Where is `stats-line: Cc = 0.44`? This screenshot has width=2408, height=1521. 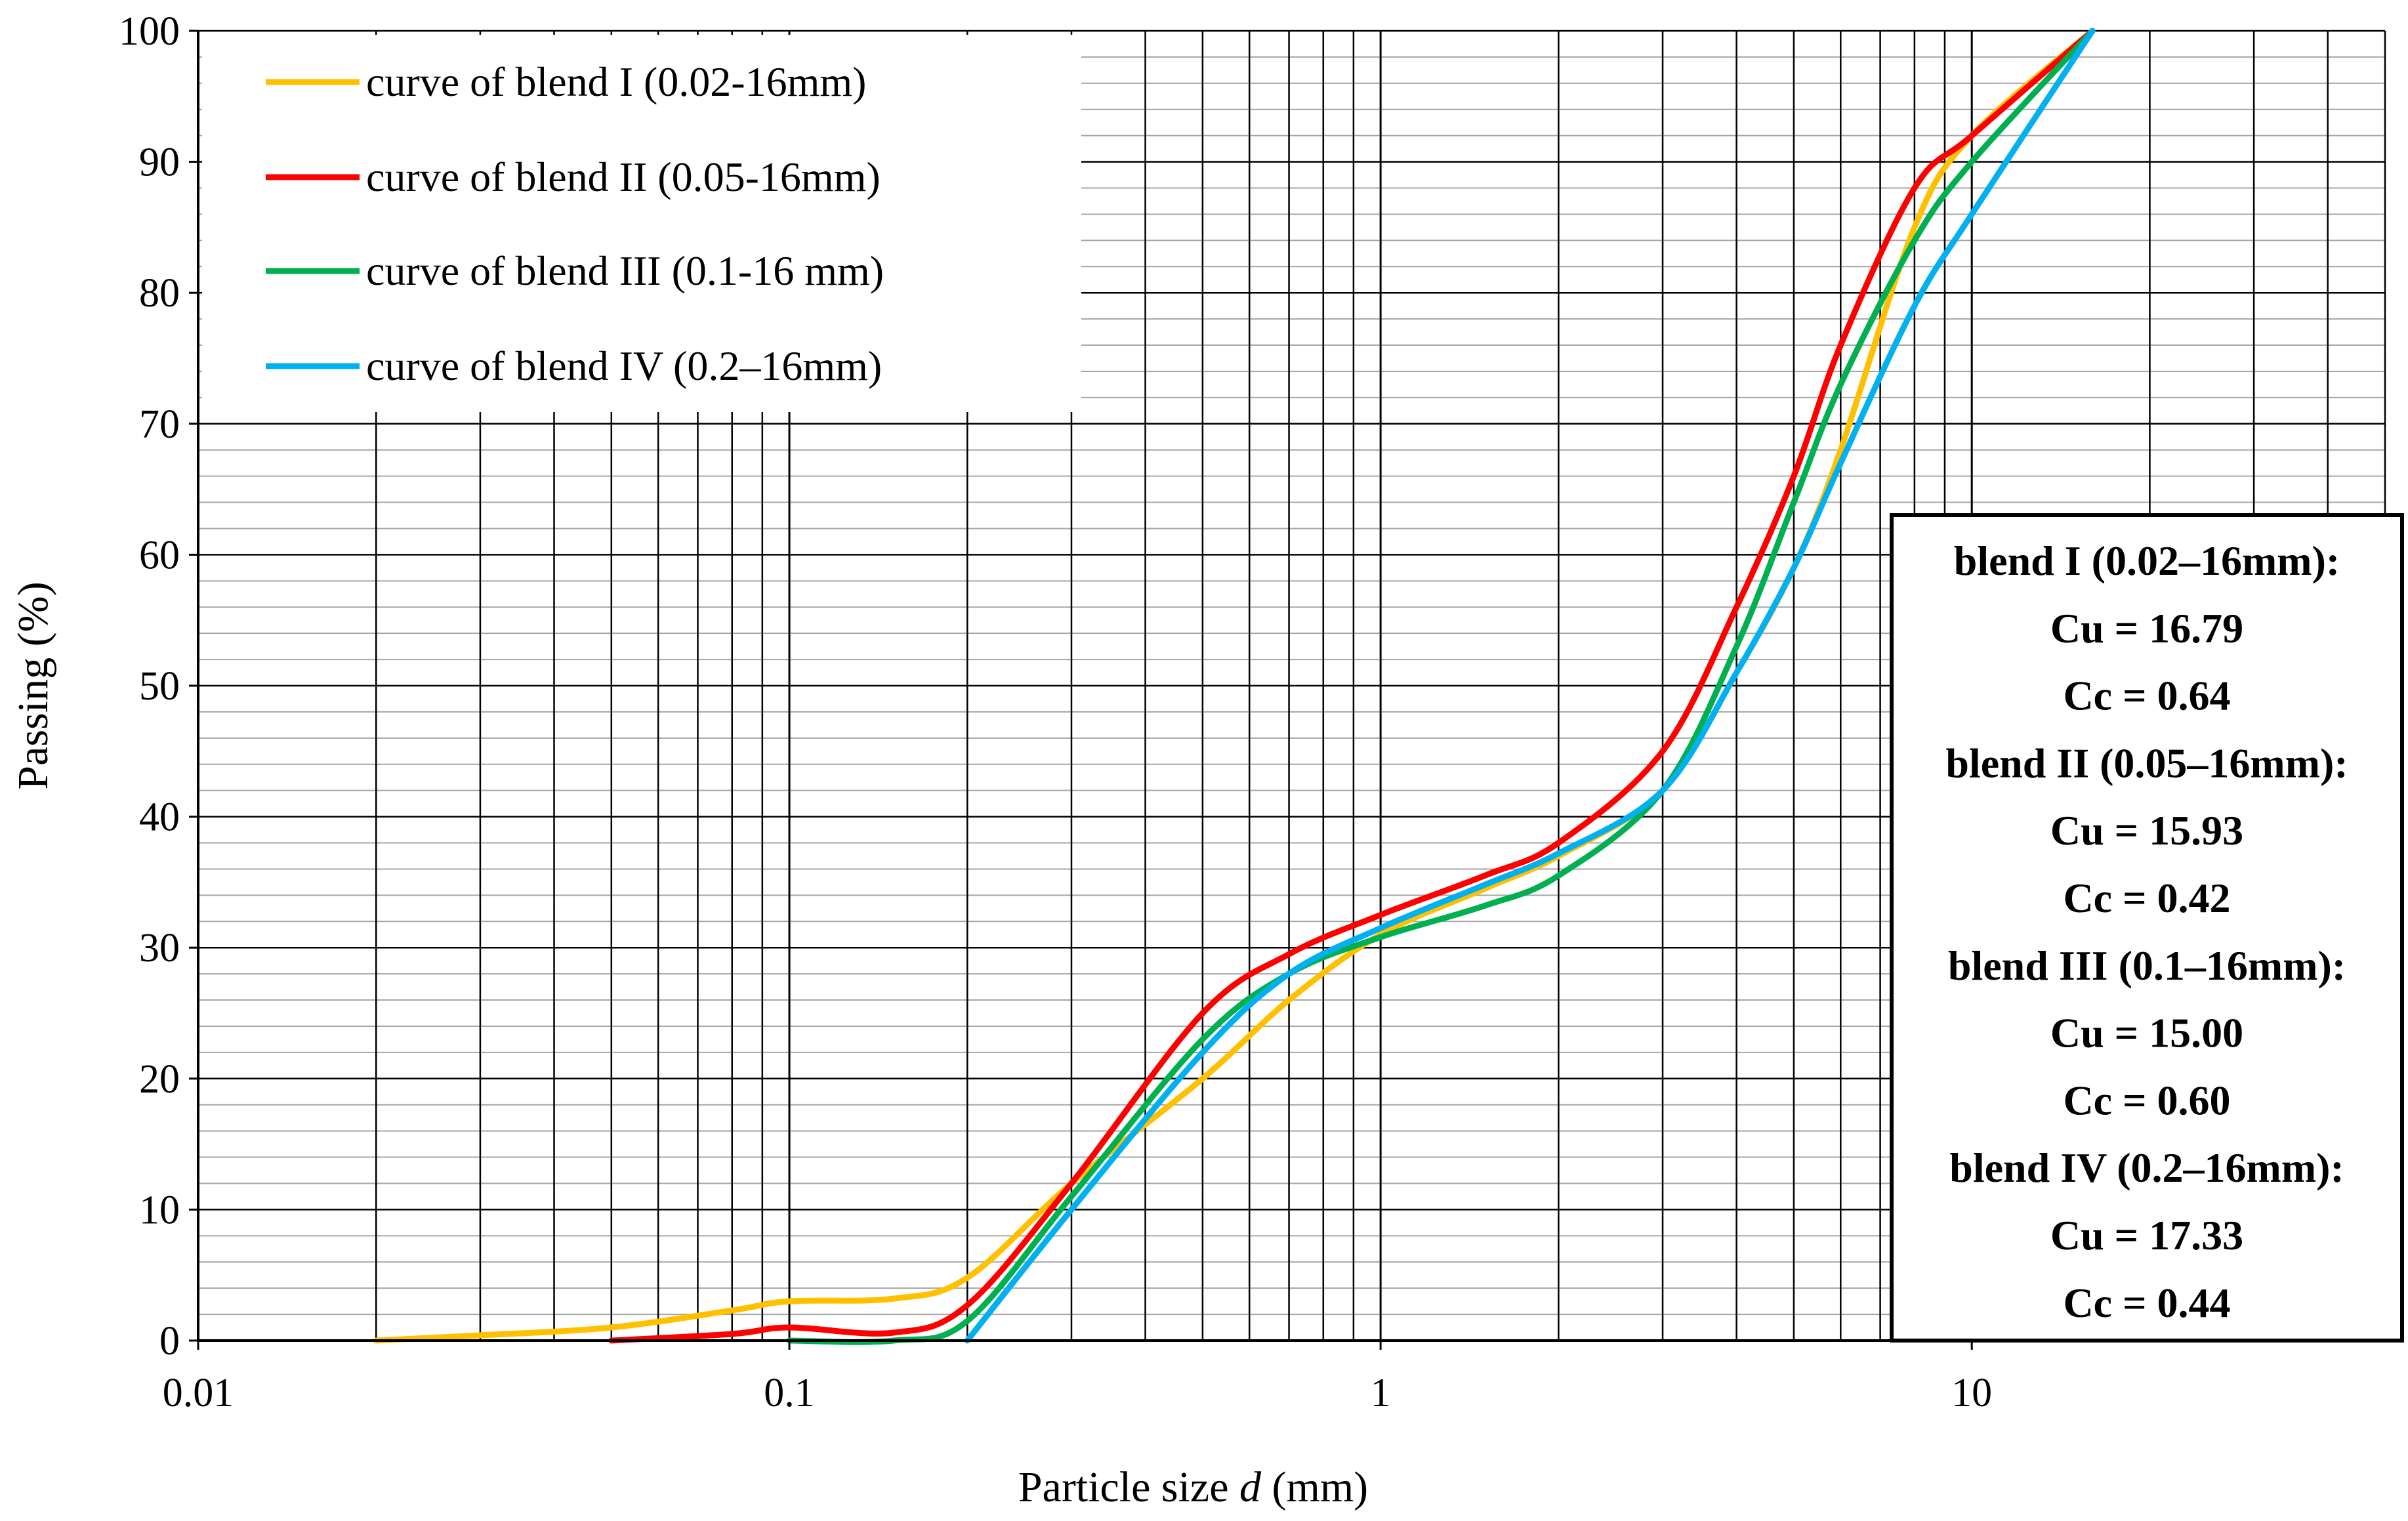 stats-line: Cc = 0.44 is located at coordinates (2147, 1303).